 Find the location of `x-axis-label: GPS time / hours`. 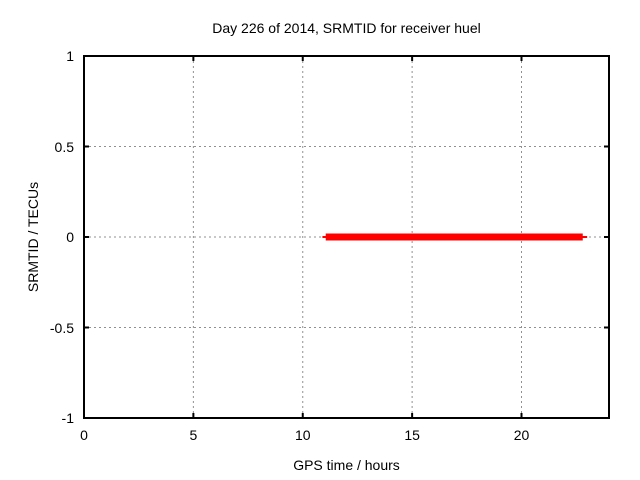

x-axis-label: GPS time / hours is located at coordinates (346, 465).